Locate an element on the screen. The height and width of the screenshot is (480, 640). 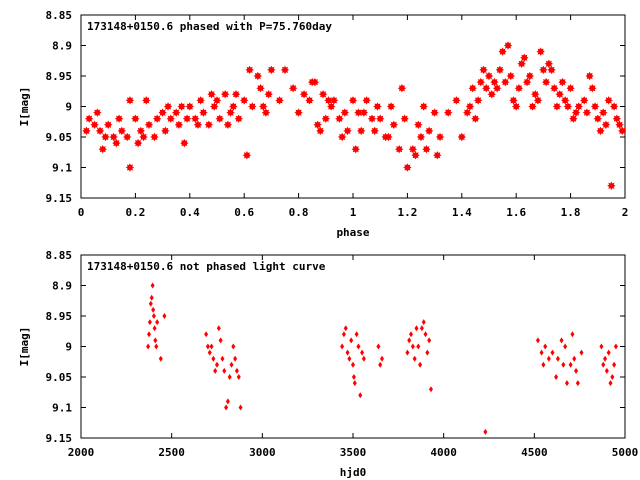
x-axis-title: hjd0 is located at coordinates (353, 472).